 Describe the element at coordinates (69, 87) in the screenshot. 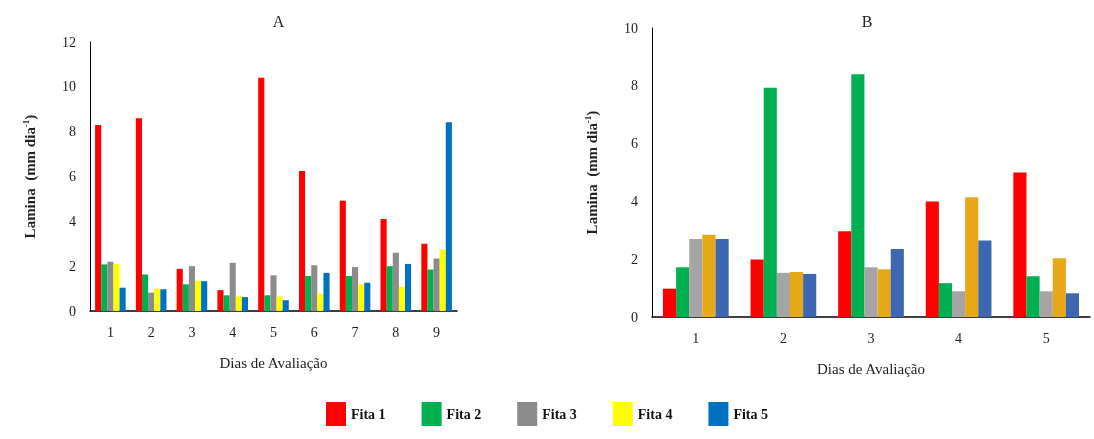

I see `y-tick-label: 10` at that location.